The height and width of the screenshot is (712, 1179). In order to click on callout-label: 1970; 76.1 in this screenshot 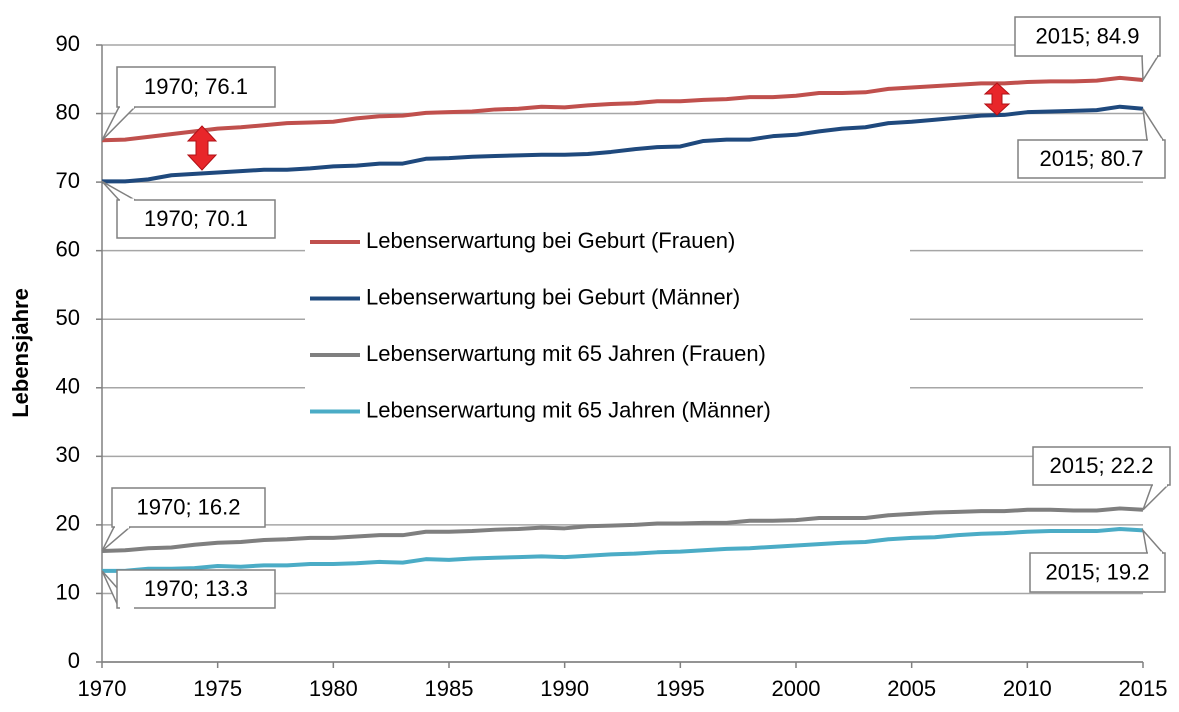, I will do `click(196, 86)`.